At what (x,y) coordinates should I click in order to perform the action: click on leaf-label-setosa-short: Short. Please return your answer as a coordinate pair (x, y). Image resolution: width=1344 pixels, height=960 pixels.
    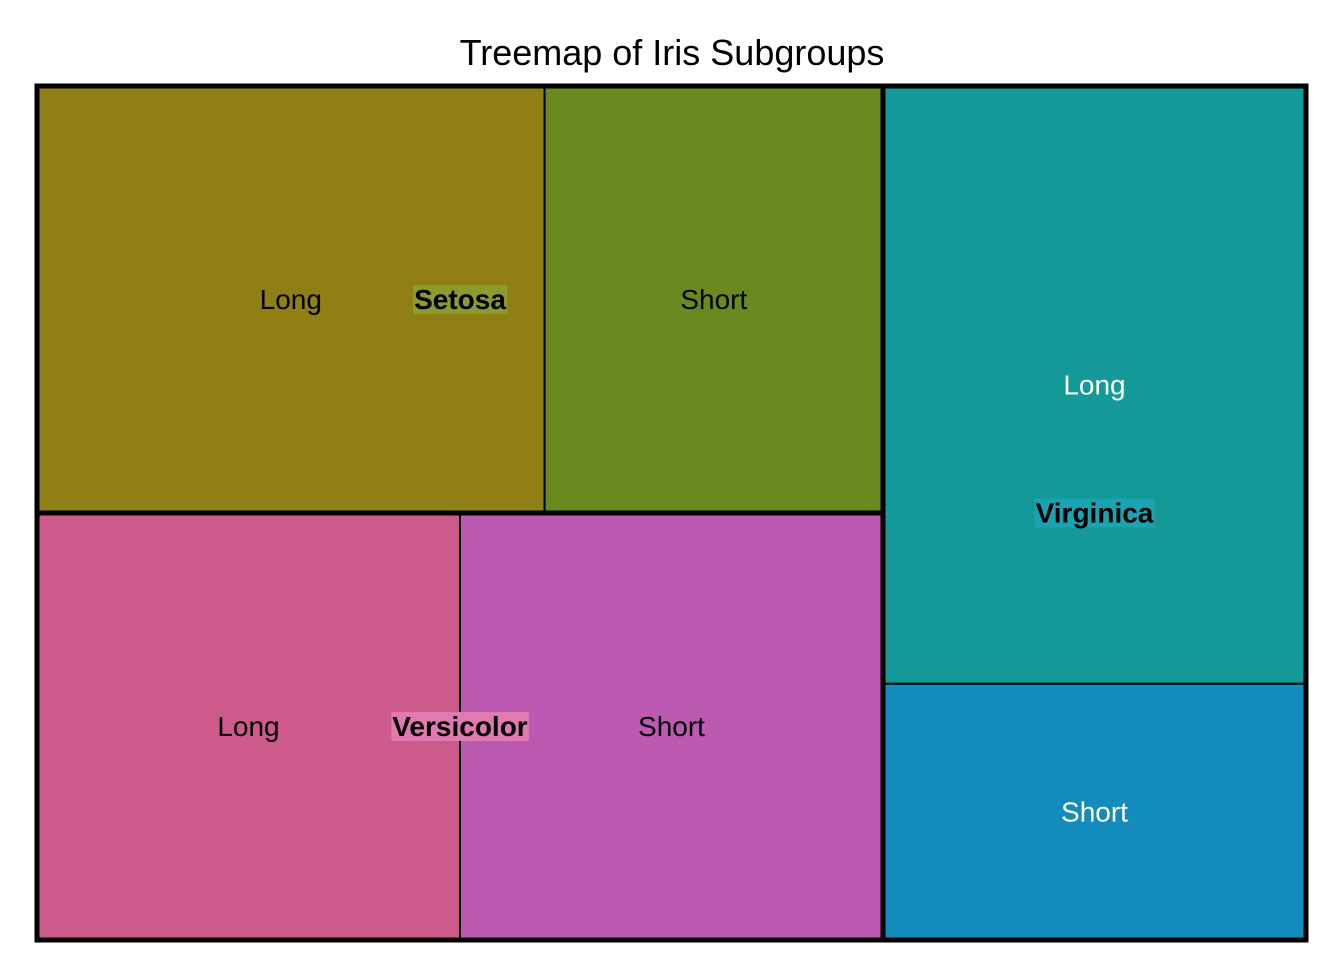
    Looking at the image, I should click on (713, 299).